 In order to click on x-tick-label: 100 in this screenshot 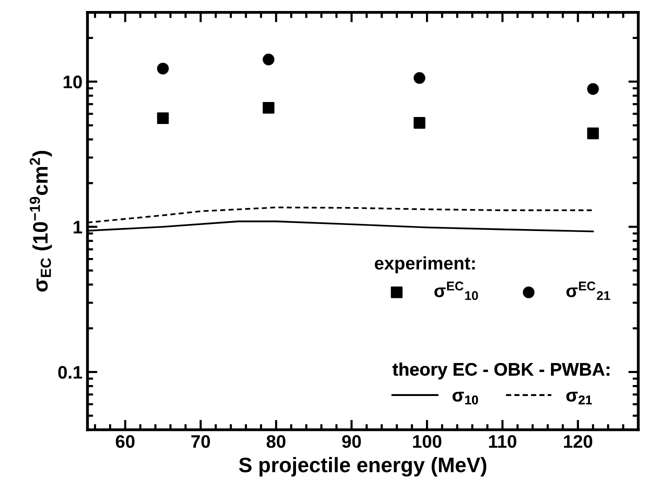, I will do `click(427, 441)`.